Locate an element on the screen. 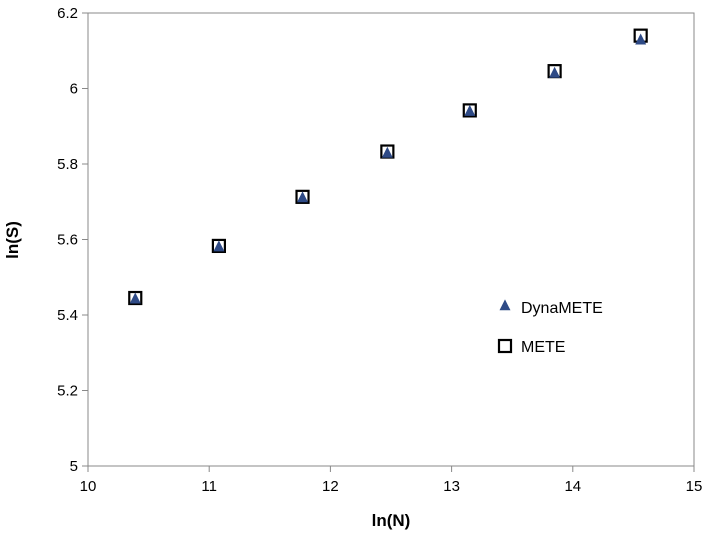  y-tick-label: 5 is located at coordinates (74, 466).